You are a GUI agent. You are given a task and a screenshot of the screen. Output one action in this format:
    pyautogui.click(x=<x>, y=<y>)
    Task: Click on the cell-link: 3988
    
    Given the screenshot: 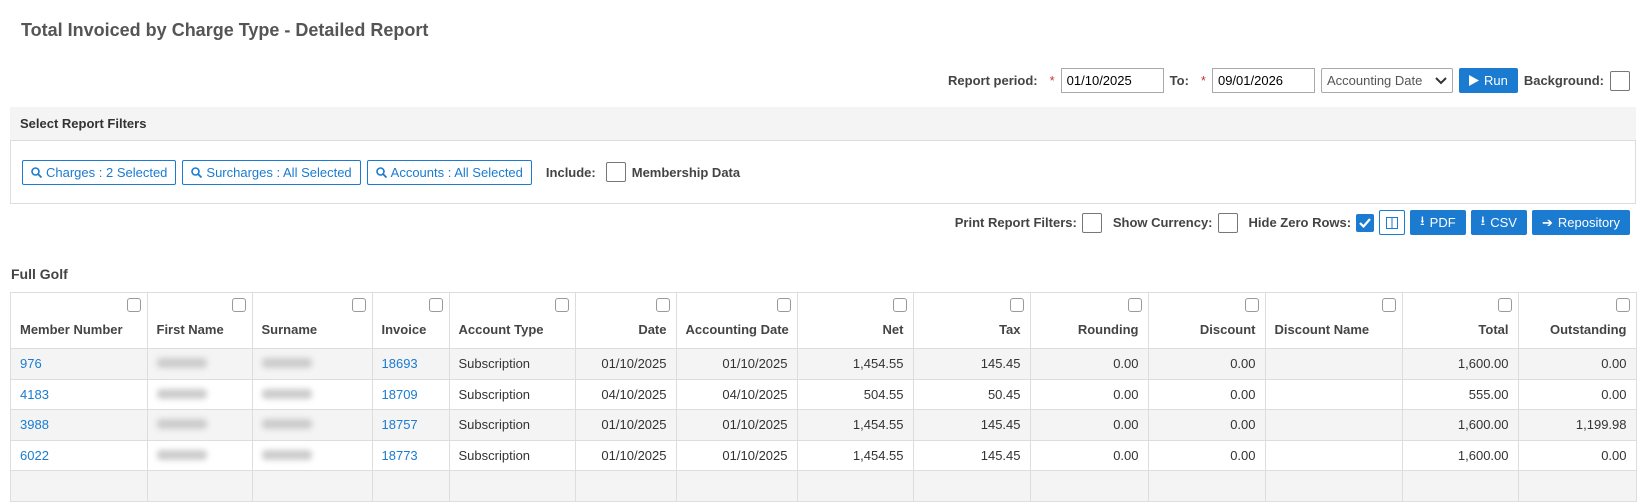 What is the action you would take?
    pyautogui.click(x=34, y=425)
    